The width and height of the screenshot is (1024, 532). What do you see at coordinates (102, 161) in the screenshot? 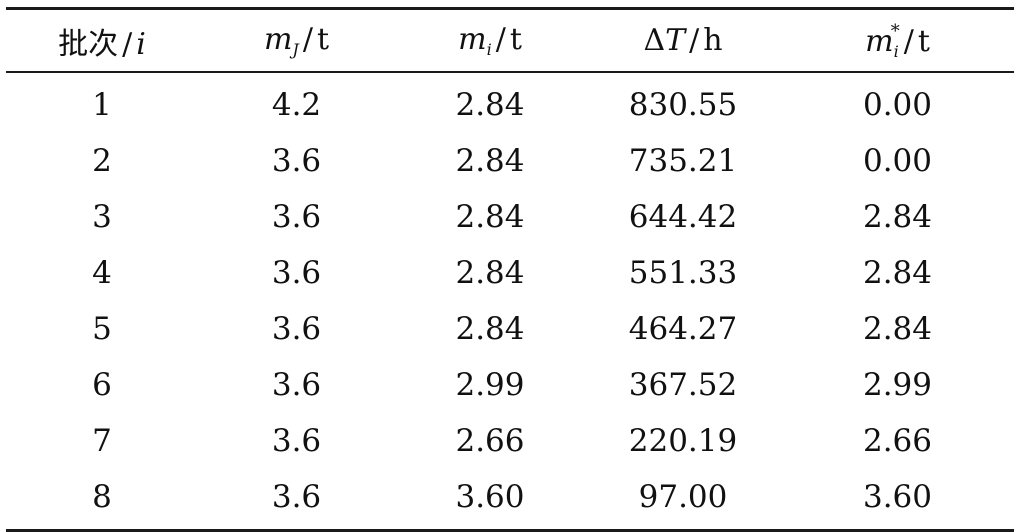
I see `cell-batch: 2` at bounding box center [102, 161].